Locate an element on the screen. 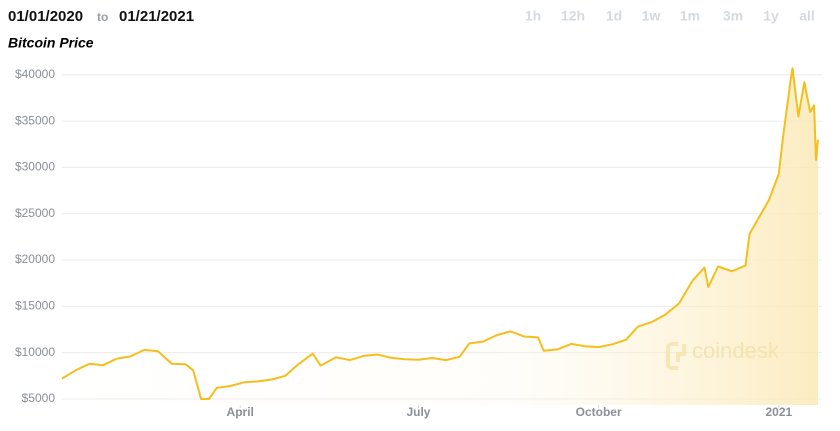 The height and width of the screenshot is (431, 840). end-date: 01/21/2021 is located at coordinates (156, 16).